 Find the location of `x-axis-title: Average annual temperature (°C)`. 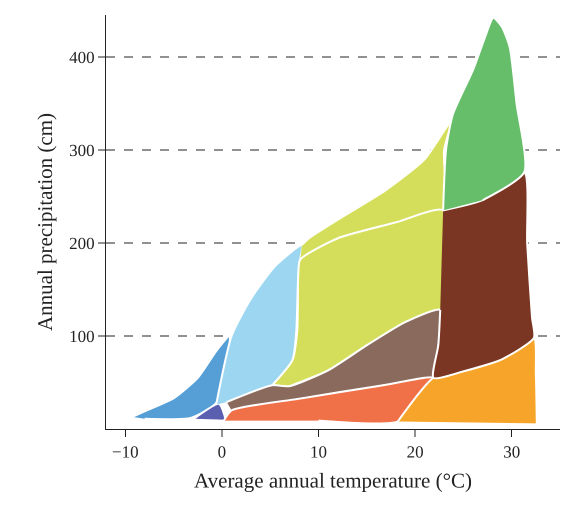

x-axis-title: Average annual temperature (°C) is located at coordinates (333, 480).